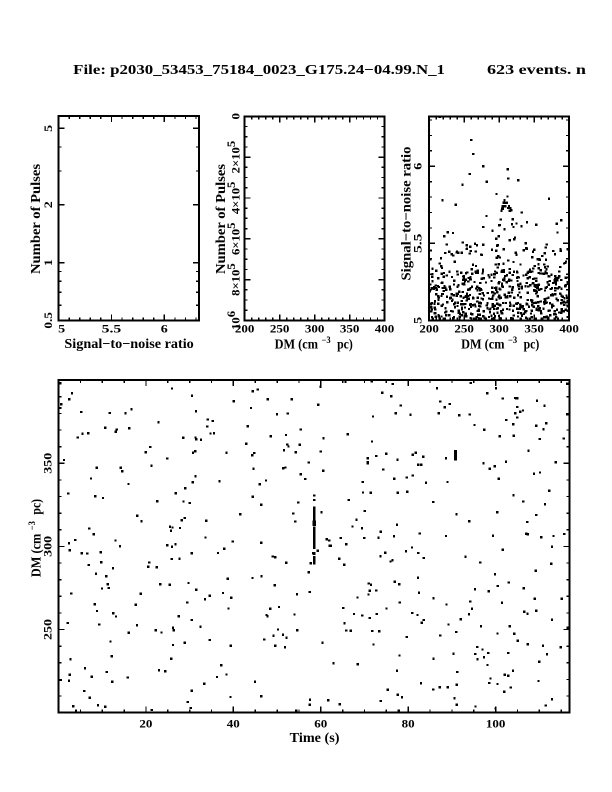  What do you see at coordinates (48, 320) in the screenshot?
I see `svg-text: 0.5` at bounding box center [48, 320].